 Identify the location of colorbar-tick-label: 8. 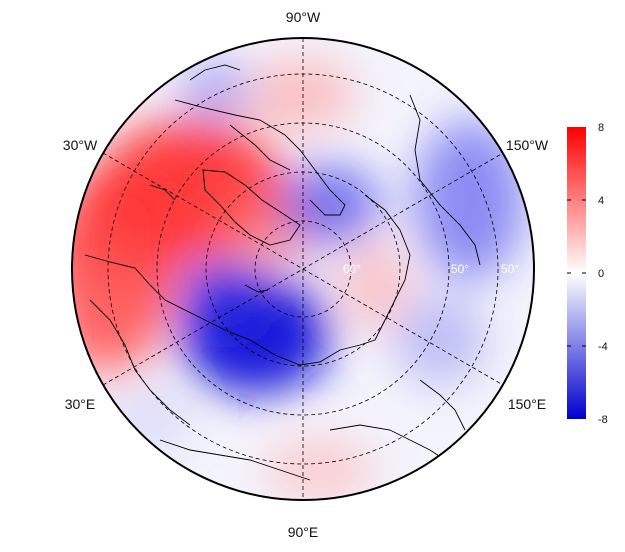
(601, 128).